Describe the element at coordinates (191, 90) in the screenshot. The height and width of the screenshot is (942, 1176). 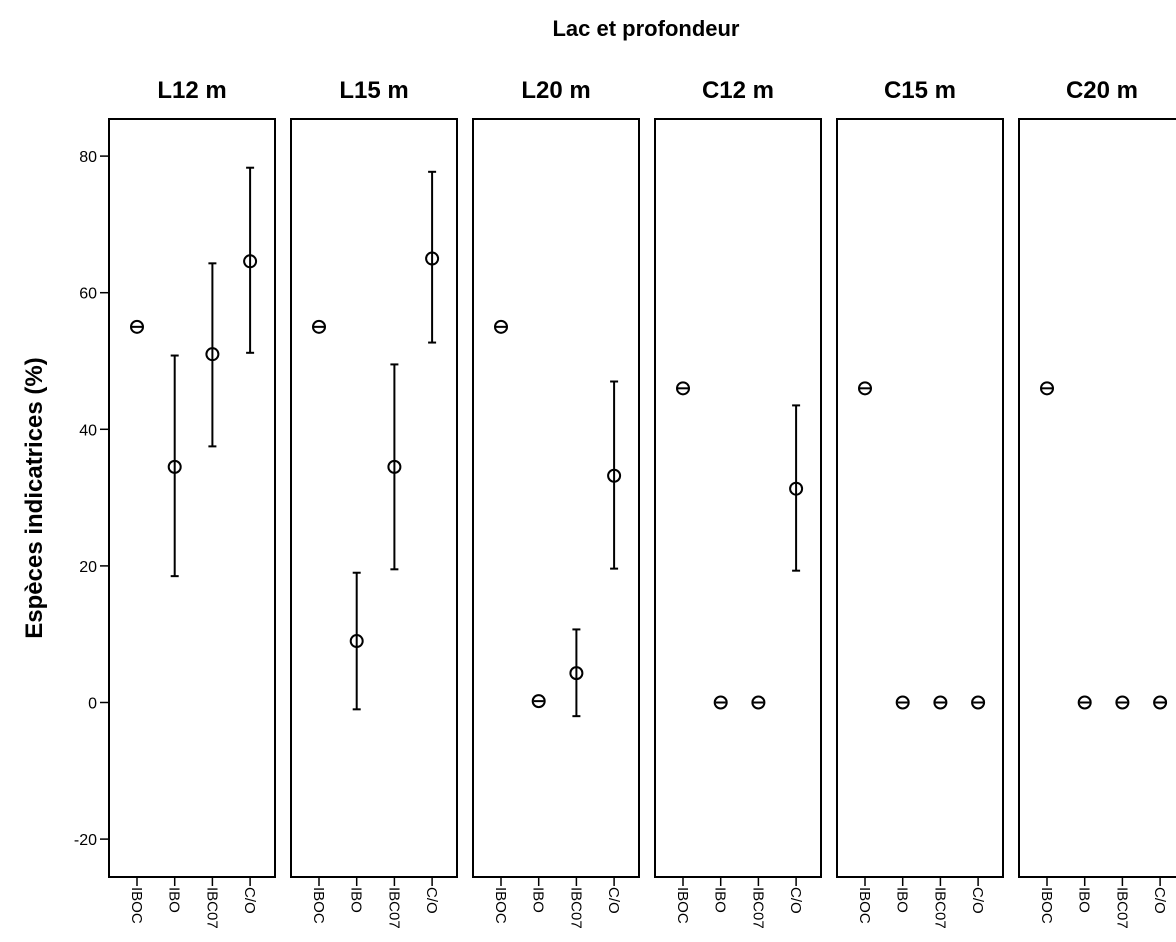
I see `panel-title: L12 m` at that location.